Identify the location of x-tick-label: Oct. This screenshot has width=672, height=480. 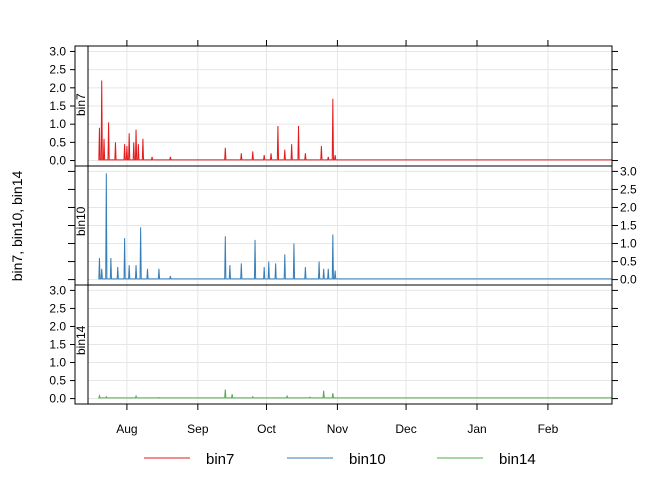
(266, 429).